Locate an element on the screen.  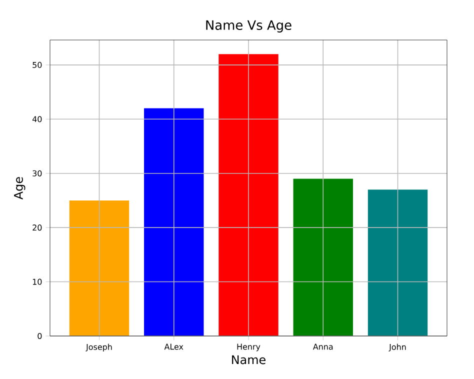
y-axis-title: Age is located at coordinates (20, 188).